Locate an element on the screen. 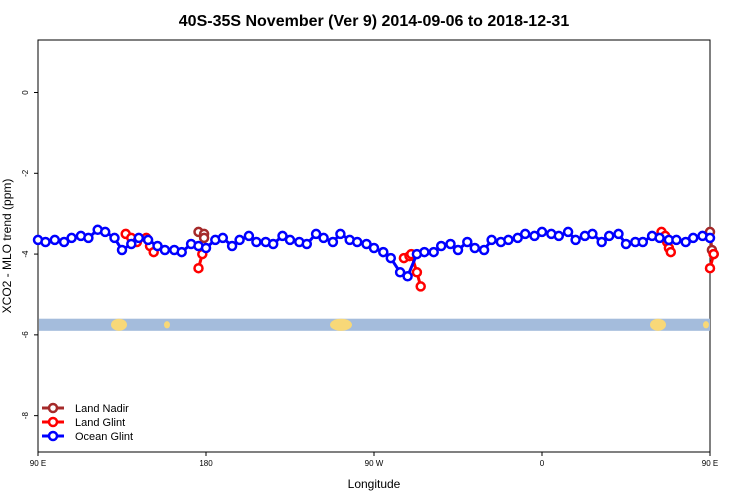  legend: Land Nadir Land Glint Ocean Glint is located at coordinates (87, 422).